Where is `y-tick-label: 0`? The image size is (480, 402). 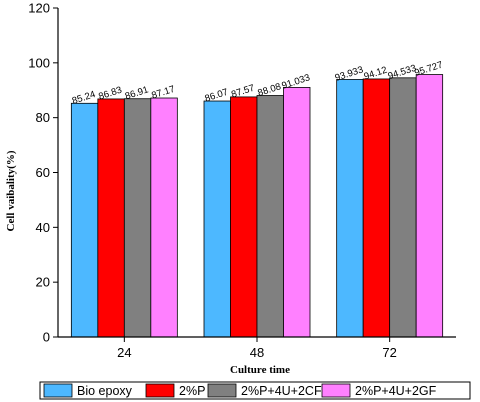
y-tick-label: 0 is located at coordinates (46, 337).